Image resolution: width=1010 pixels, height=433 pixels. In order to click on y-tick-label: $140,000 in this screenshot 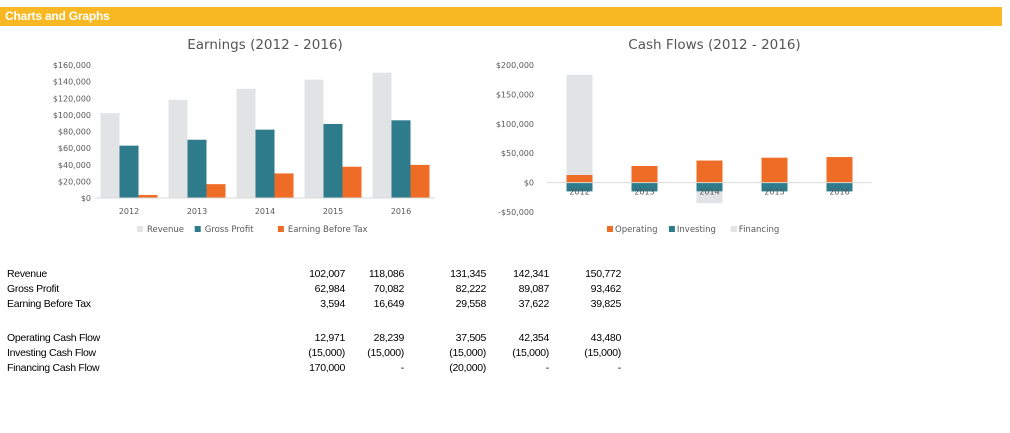, I will do `click(72, 82)`.